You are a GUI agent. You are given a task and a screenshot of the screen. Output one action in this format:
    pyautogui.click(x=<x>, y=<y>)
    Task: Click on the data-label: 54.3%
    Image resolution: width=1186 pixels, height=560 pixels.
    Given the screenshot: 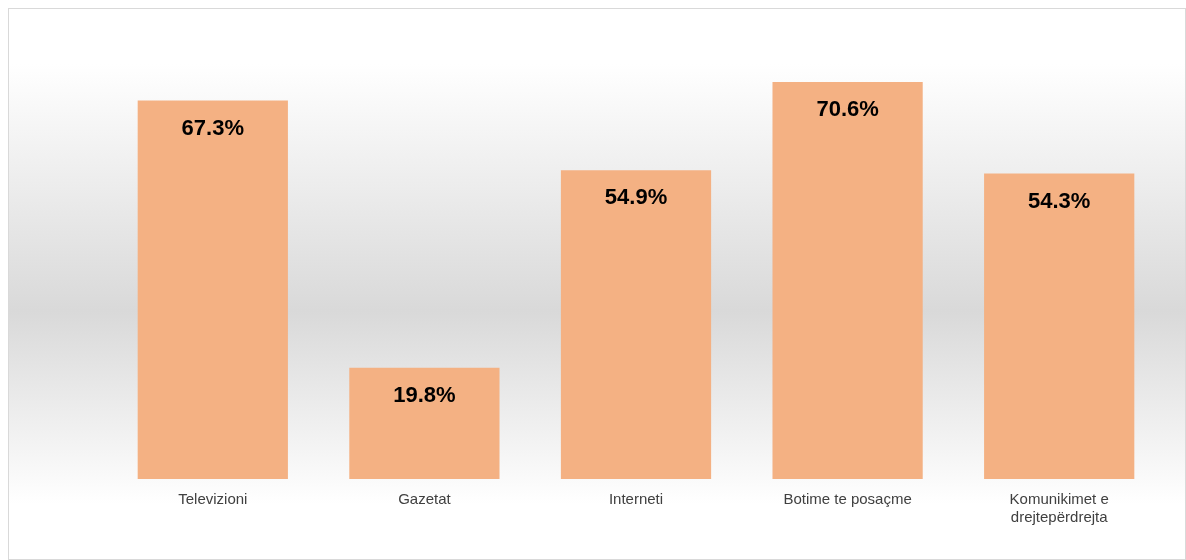 What is the action you would take?
    pyautogui.click(x=1059, y=200)
    